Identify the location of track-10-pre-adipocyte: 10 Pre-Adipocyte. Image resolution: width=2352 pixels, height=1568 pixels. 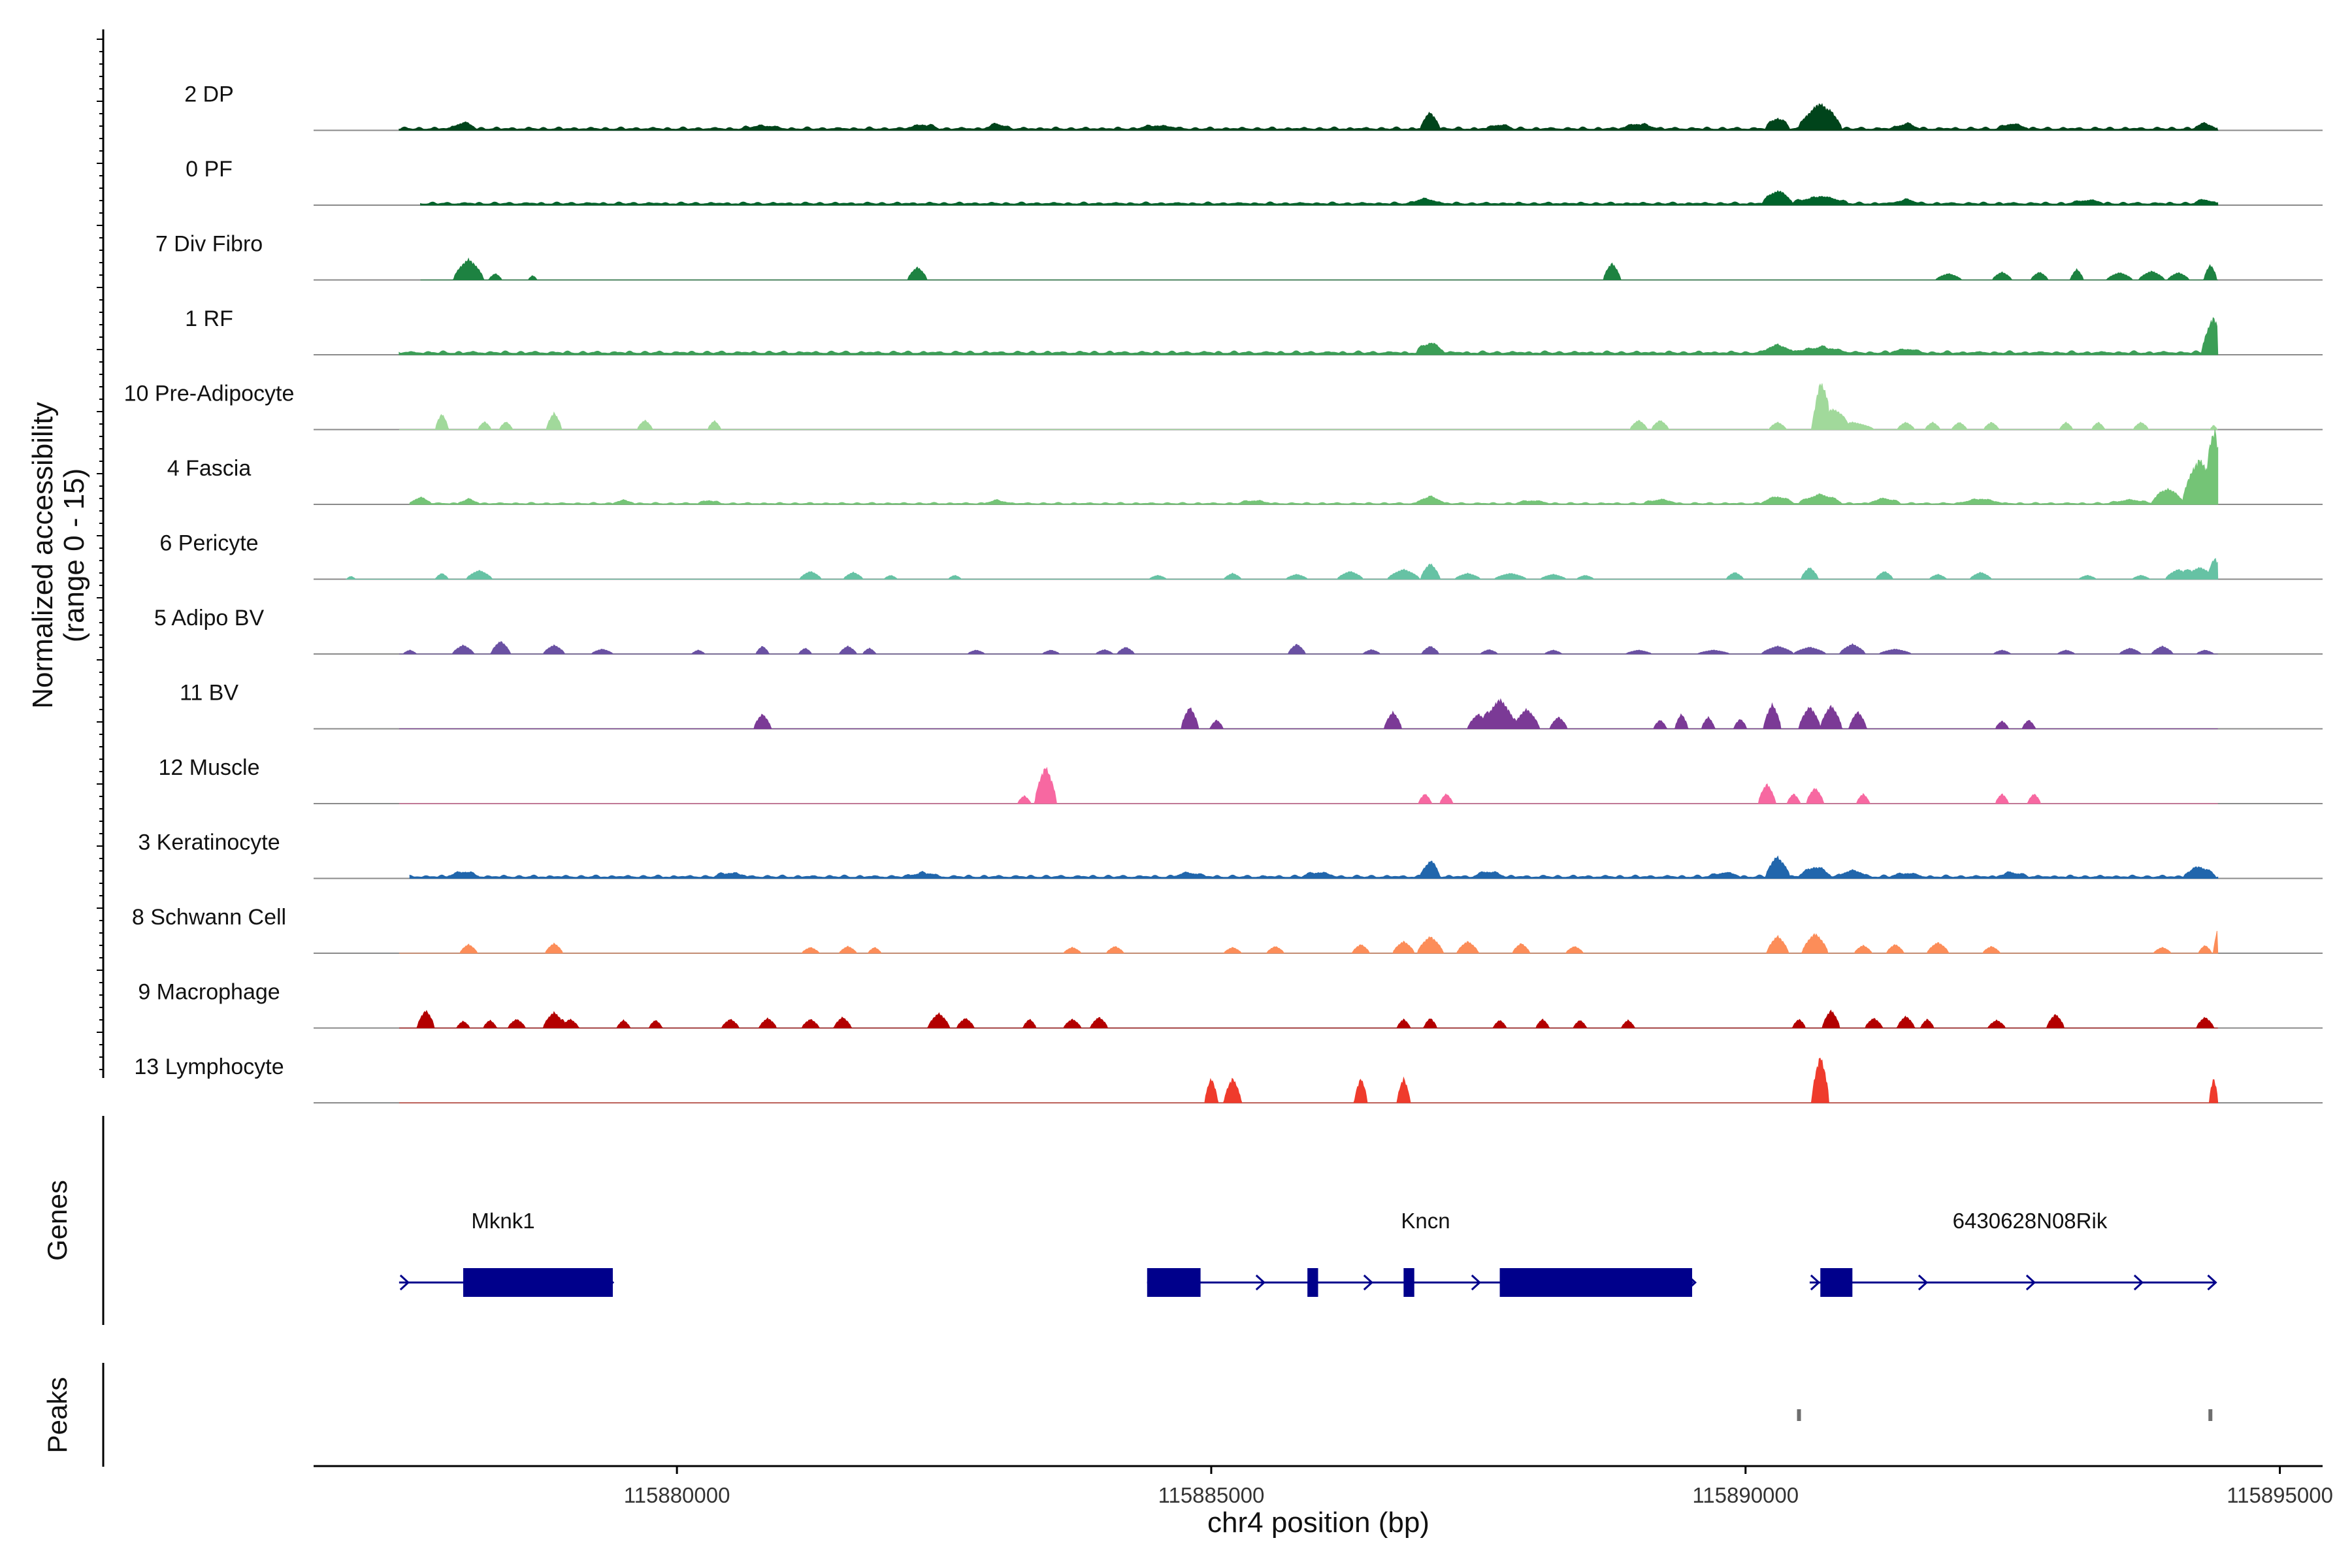
(1223, 406).